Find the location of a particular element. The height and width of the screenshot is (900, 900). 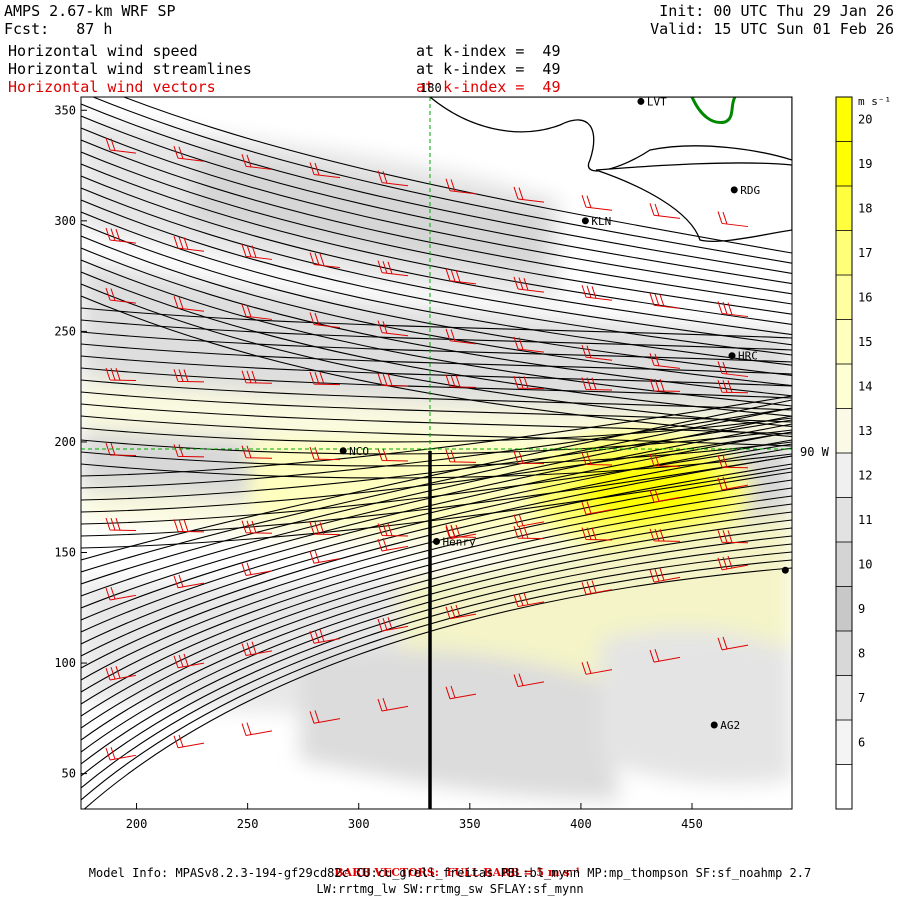

station-label: NCO is located at coordinates (359, 451).